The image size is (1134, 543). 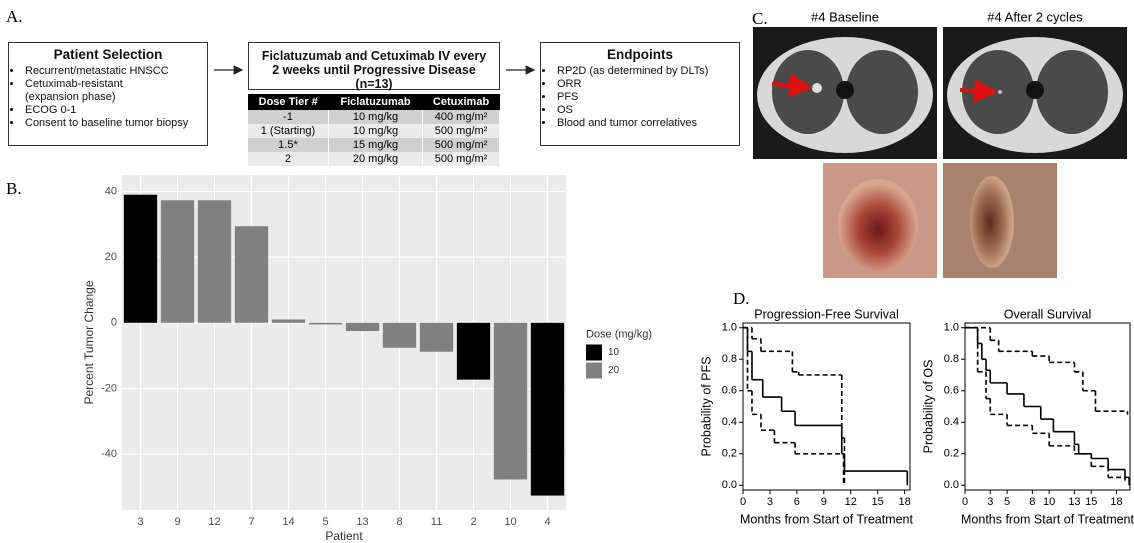 What do you see at coordinates (461, 117) in the screenshot?
I see `table-cell: 400 mg/m²` at bounding box center [461, 117].